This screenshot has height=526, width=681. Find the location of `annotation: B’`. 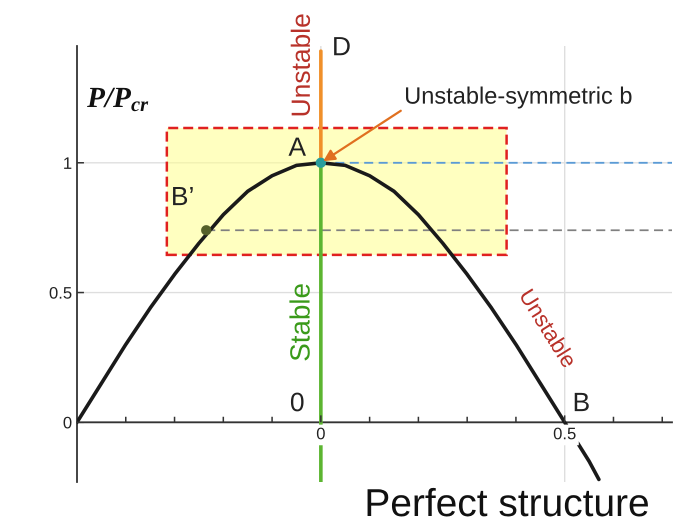

annotation: B’ is located at coordinates (183, 196).